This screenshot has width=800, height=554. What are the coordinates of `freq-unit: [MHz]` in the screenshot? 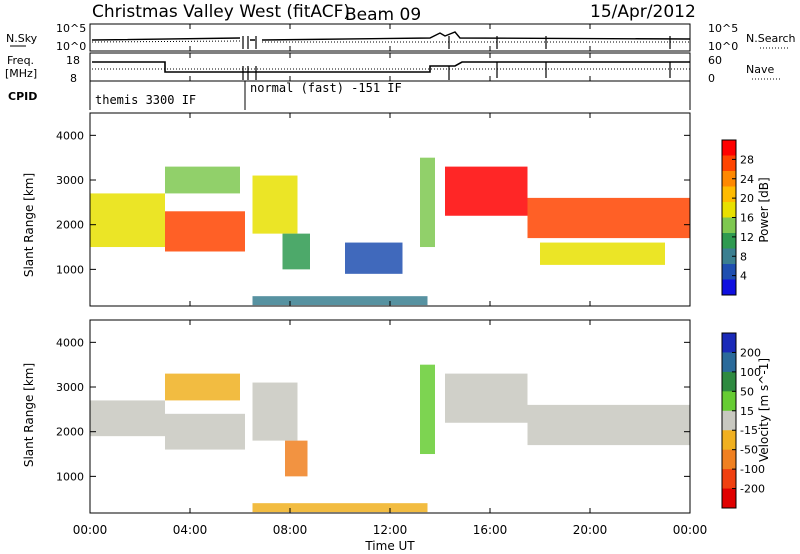 It's located at (21, 73).